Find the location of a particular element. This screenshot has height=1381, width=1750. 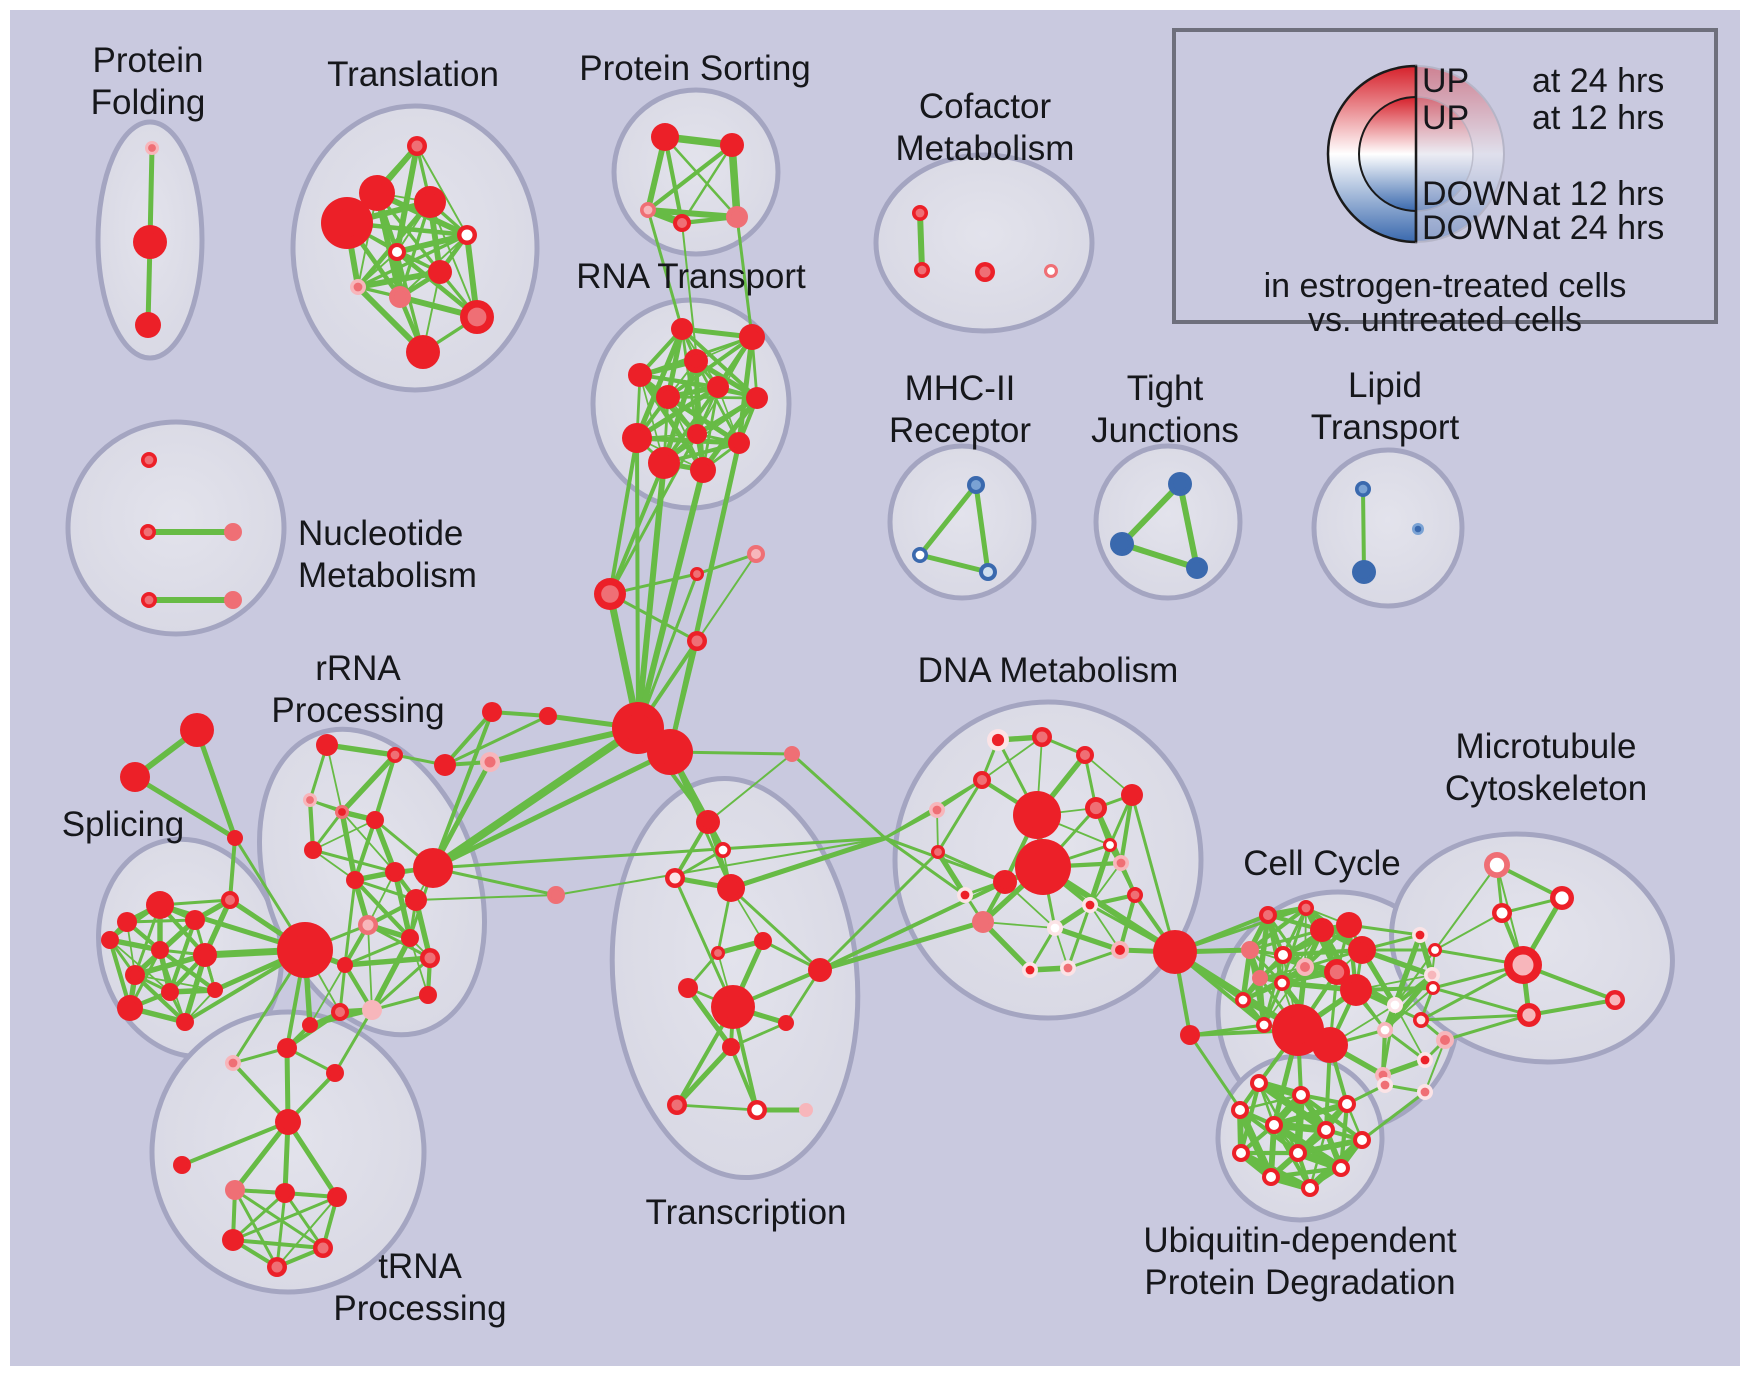

legend-row-up-12-label: UP is located at coordinates (1446, 118).